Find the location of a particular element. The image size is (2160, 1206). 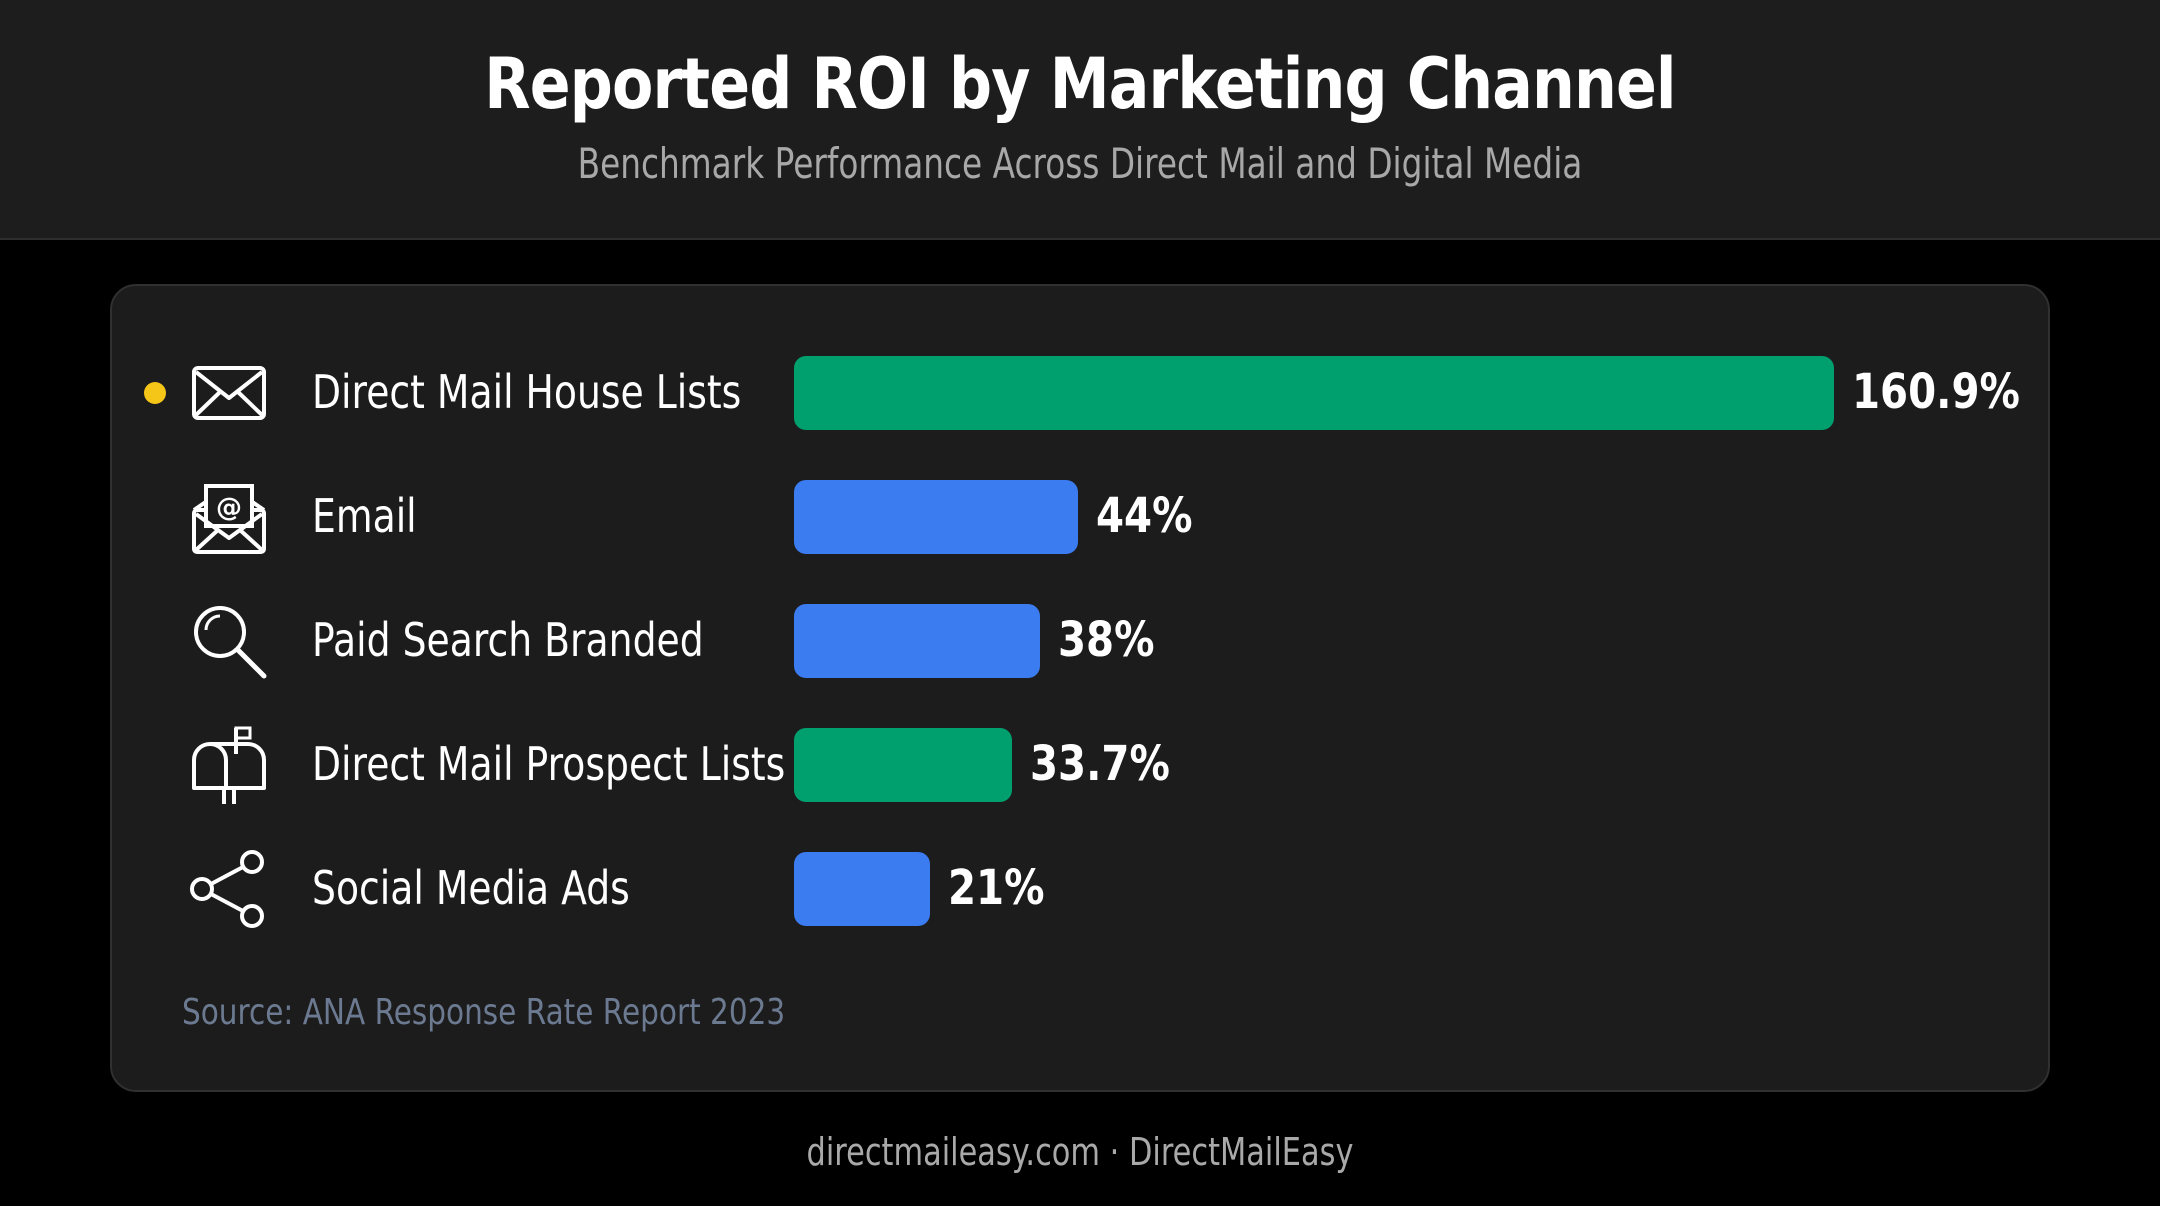

bar-row: Social Media Ads 21% is located at coordinates (1082, 888).